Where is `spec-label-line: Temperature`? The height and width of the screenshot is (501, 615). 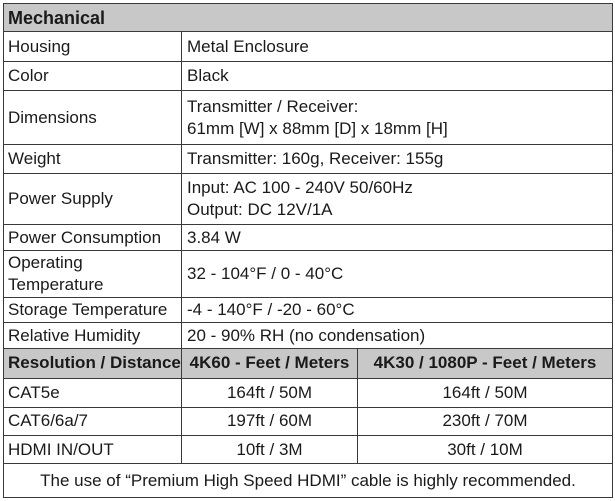 spec-label-line: Temperature is located at coordinates (56, 285).